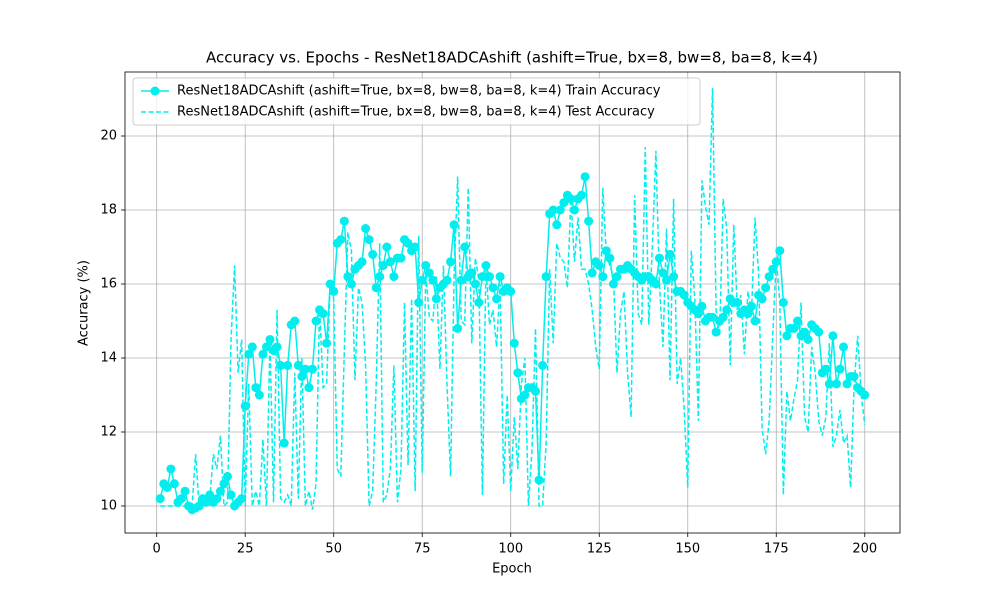 Image resolution: width=1000 pixels, height=600 pixels. What do you see at coordinates (422, 549) in the screenshot?
I see `x-tick-label: 75` at bounding box center [422, 549].